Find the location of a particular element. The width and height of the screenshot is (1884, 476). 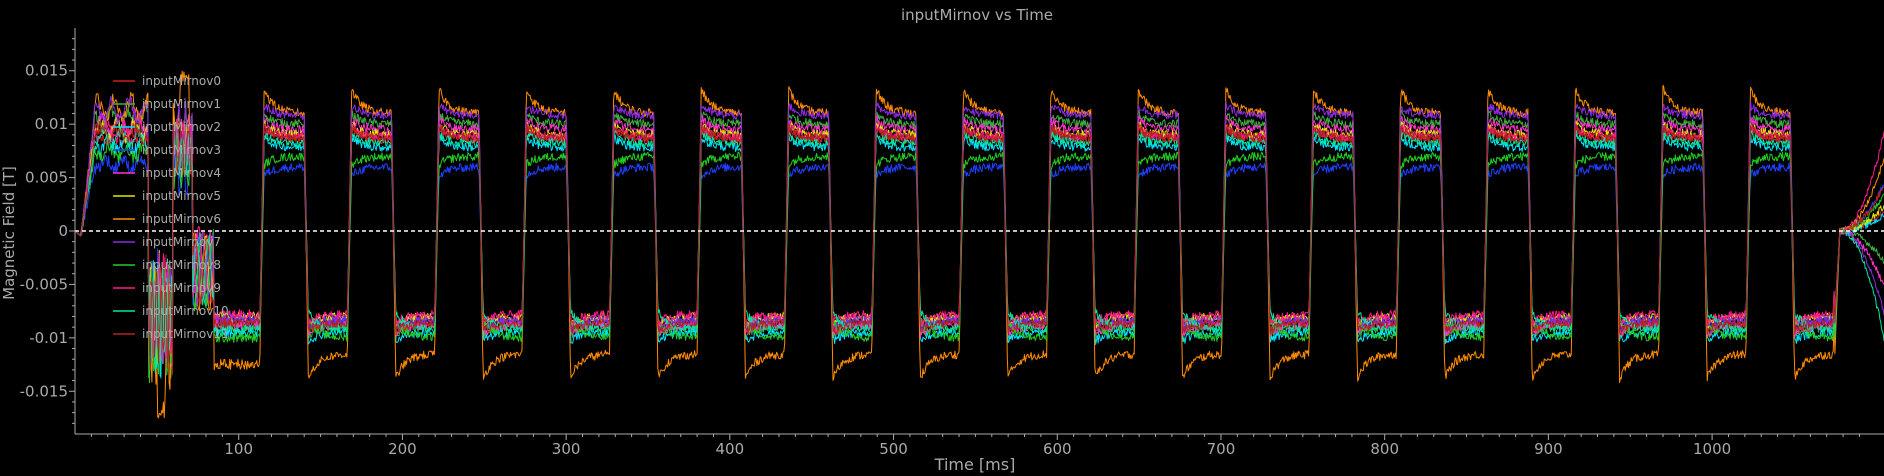

y-tick-label: -0.005 is located at coordinates (44, 284).